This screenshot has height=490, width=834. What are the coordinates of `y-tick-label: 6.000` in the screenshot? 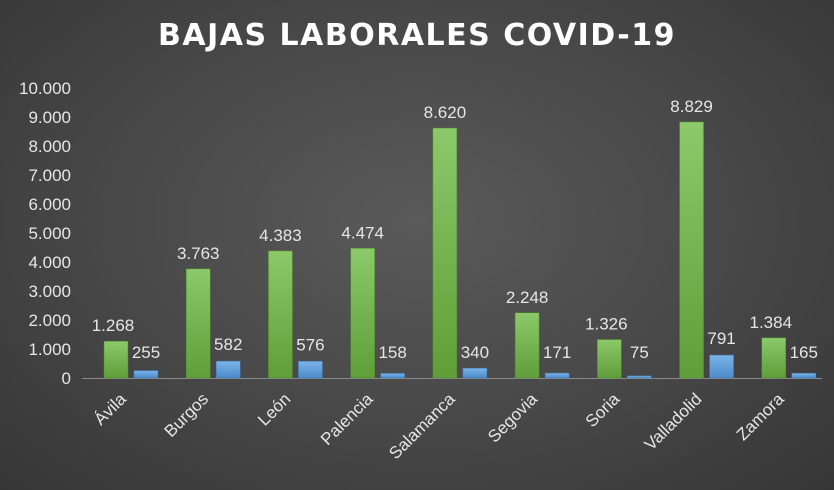 It's located at (49, 204).